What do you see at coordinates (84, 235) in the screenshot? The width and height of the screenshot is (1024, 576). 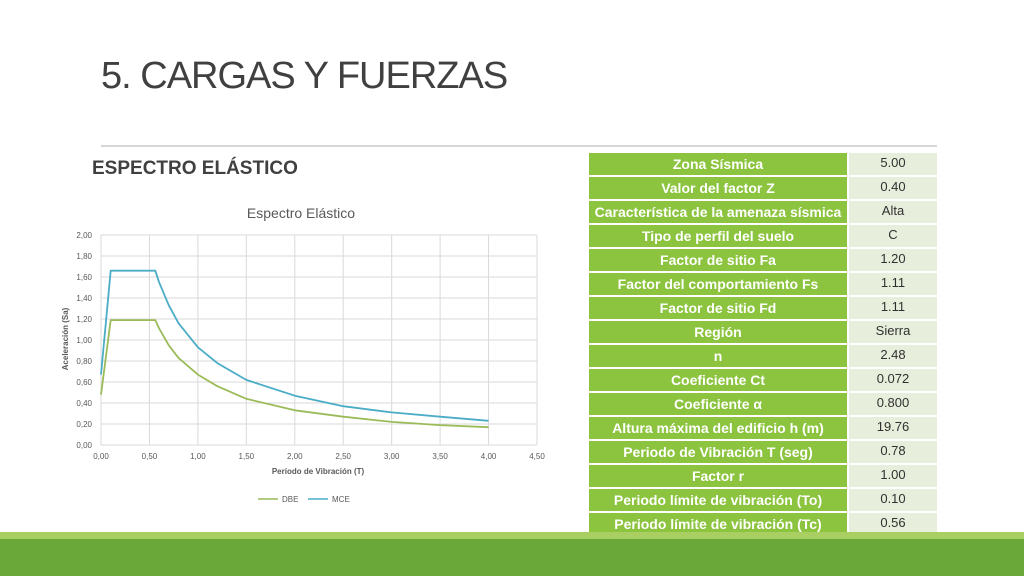 I see `y-tick-label: 2,00` at bounding box center [84, 235].